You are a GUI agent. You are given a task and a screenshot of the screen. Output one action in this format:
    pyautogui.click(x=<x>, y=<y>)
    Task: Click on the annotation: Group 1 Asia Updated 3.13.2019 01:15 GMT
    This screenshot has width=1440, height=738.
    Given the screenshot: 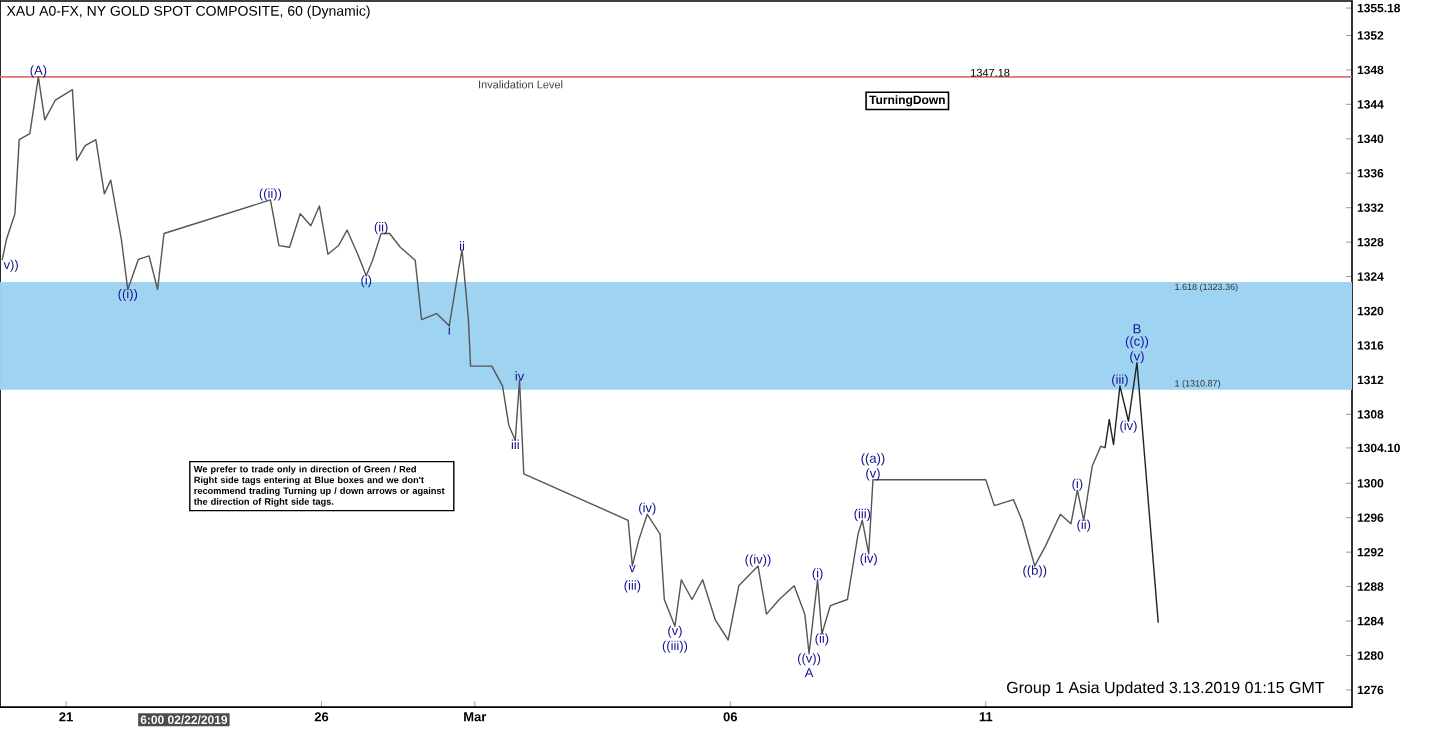 What is the action you would take?
    pyautogui.click(x=1166, y=689)
    